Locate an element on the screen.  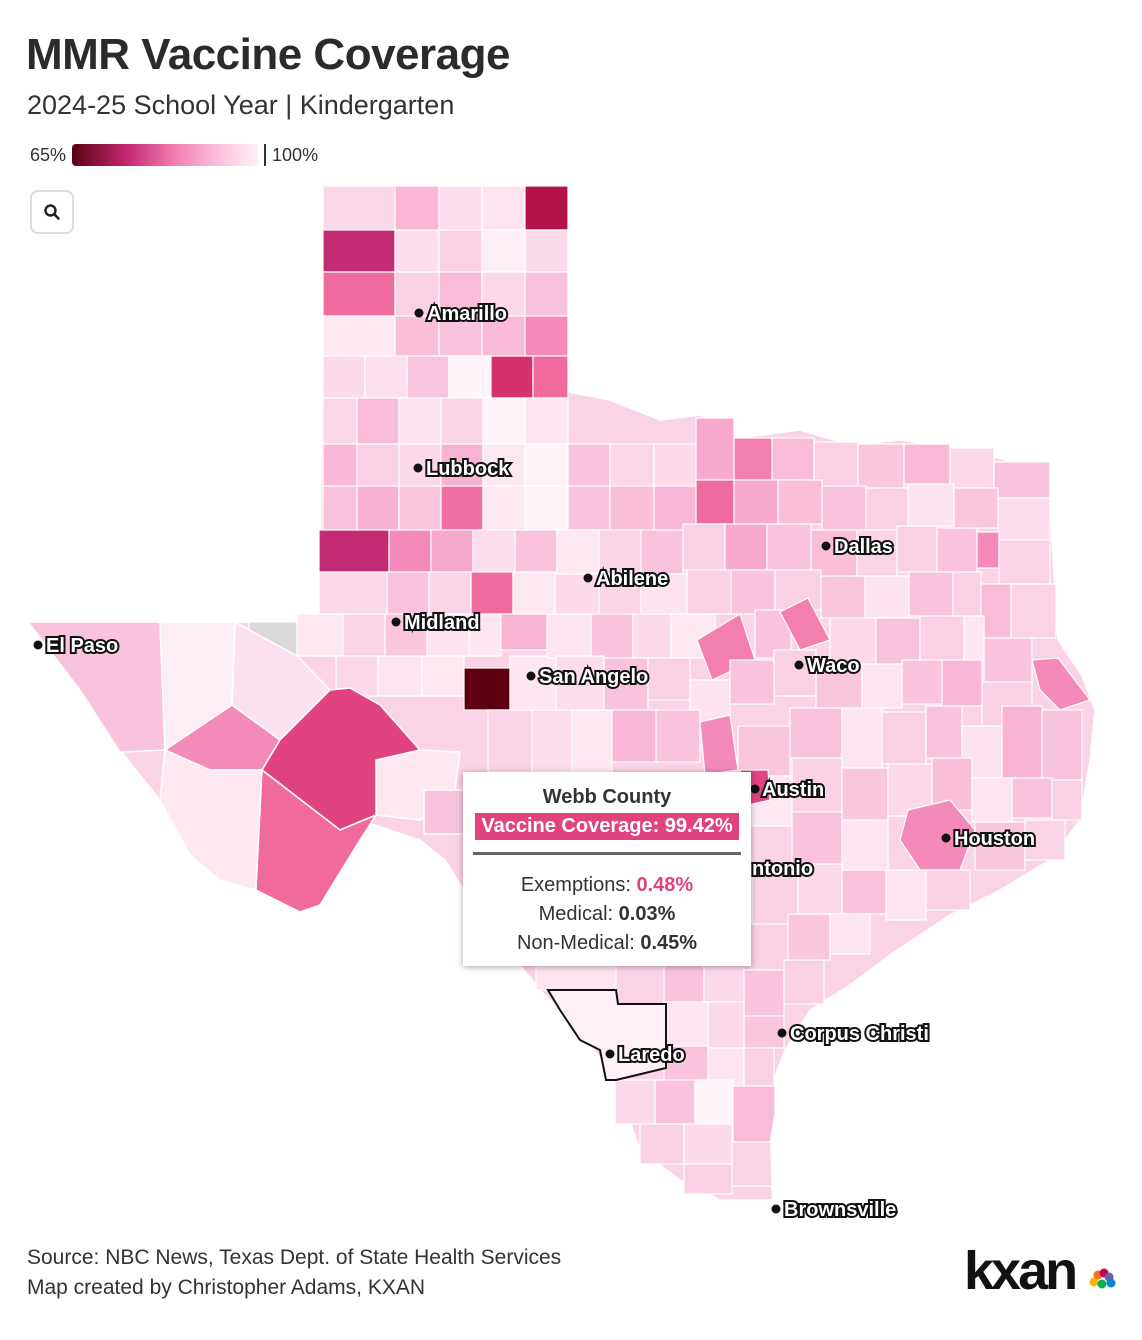
county-darkest is located at coordinates (487, 689).